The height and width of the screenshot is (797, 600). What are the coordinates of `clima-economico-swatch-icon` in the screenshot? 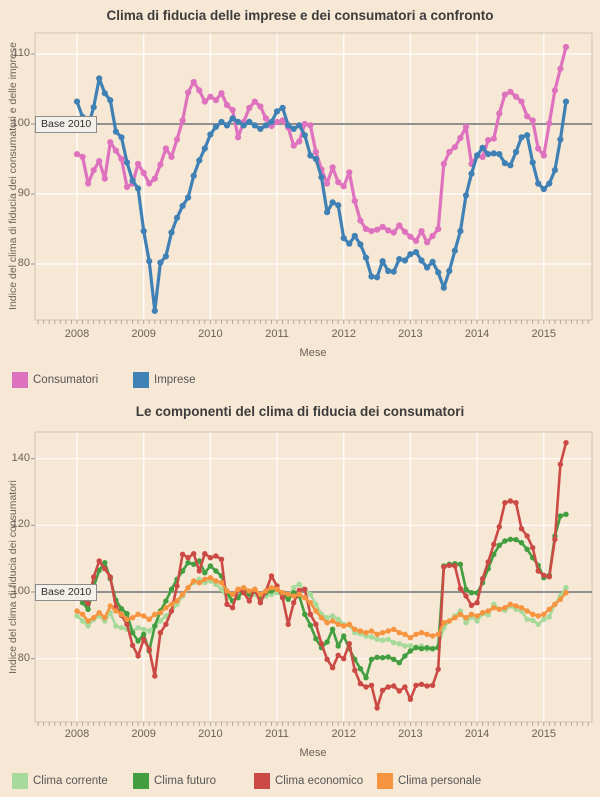 It's located at (262, 781).